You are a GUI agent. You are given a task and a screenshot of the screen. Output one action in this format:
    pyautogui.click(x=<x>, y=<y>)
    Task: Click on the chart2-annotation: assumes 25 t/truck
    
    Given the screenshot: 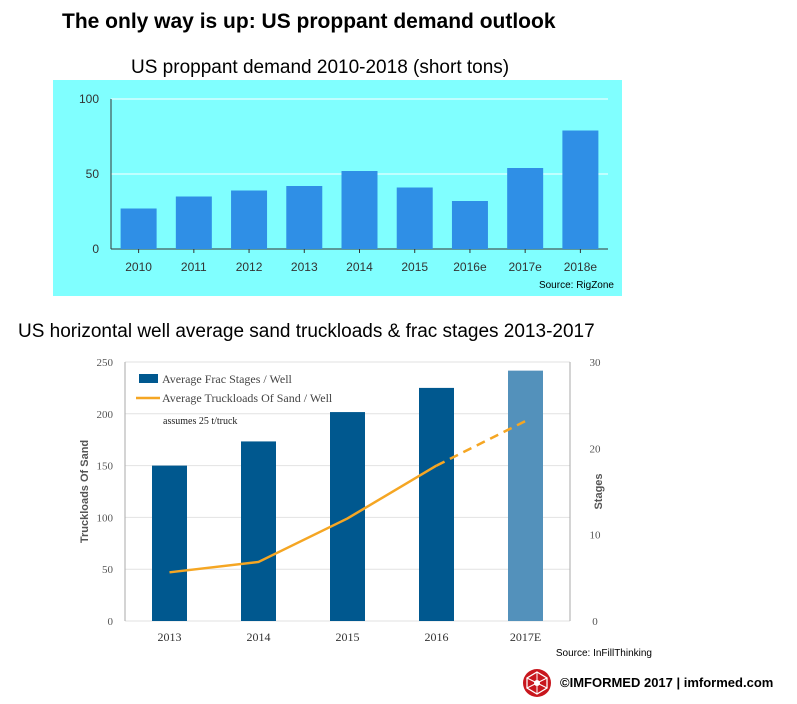 What is the action you would take?
    pyautogui.click(x=200, y=421)
    